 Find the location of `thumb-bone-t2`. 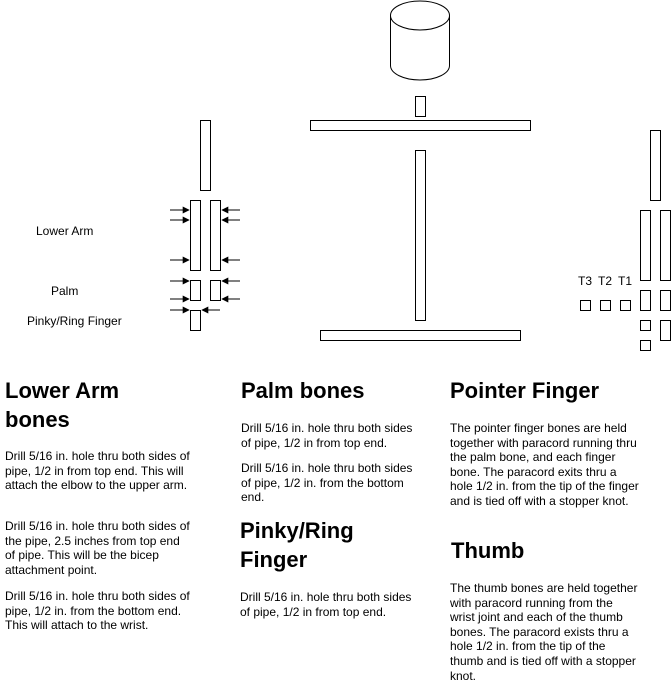

thumb-bone-t2 is located at coordinates (605, 305).